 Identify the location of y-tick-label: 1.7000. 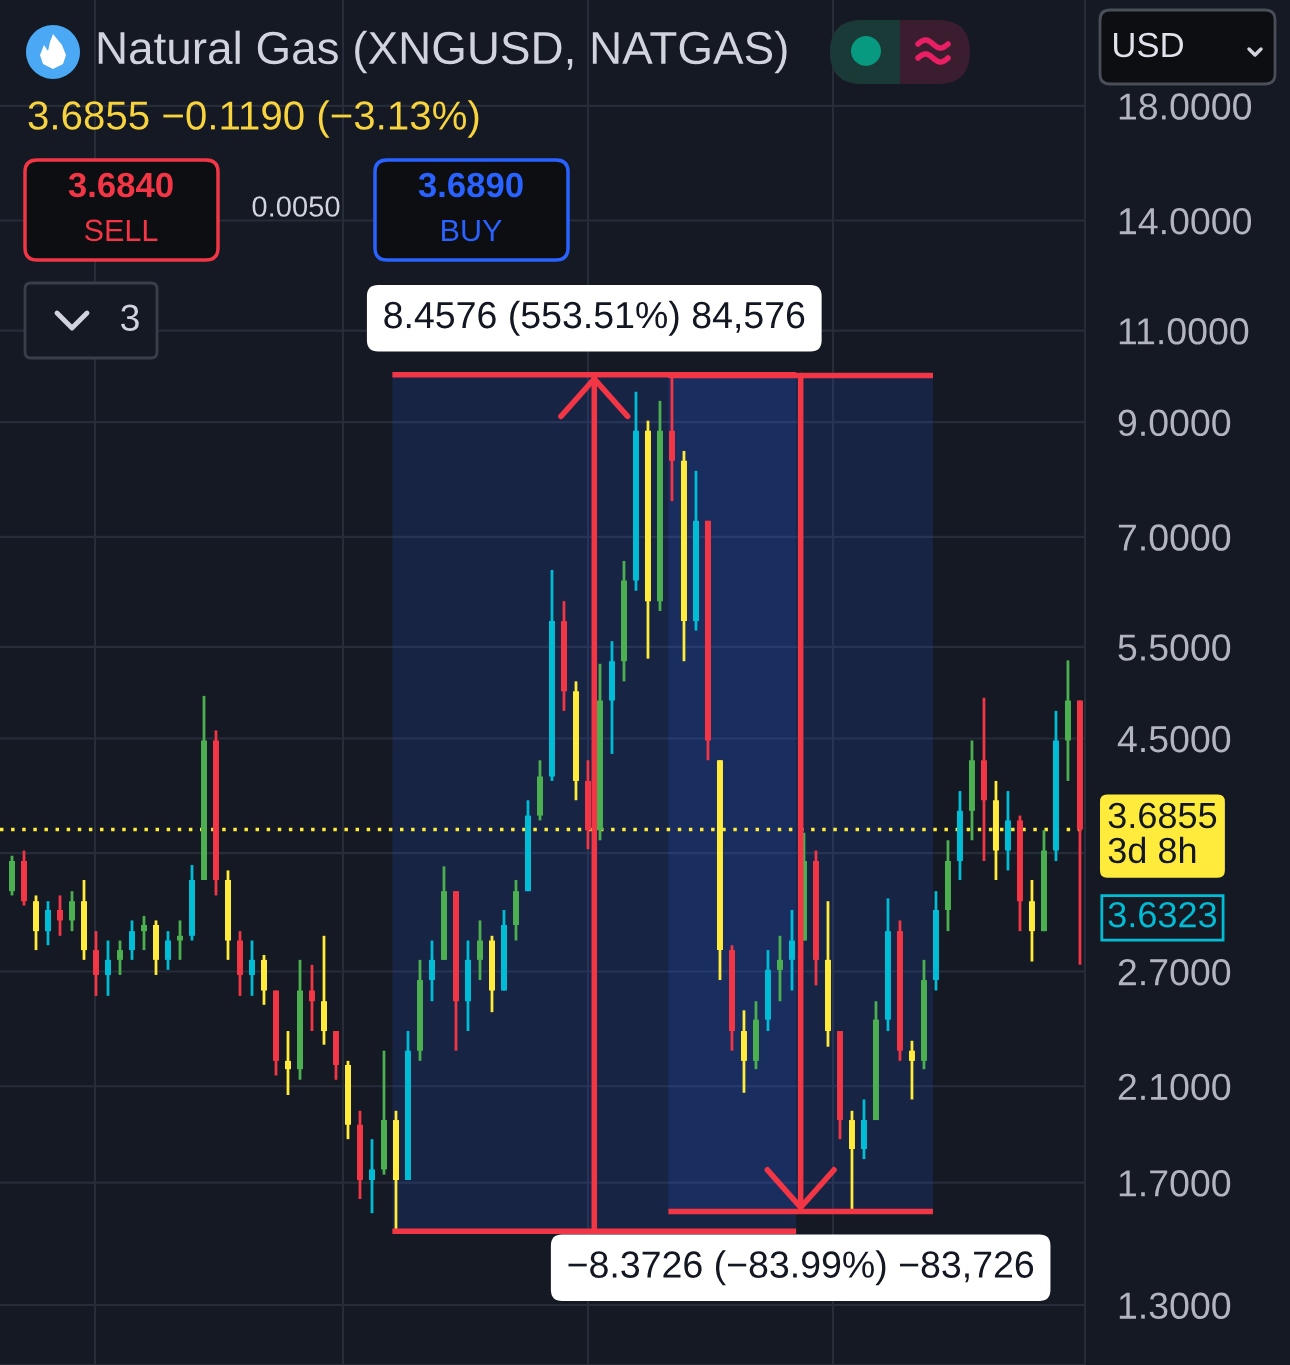
(1175, 1183).